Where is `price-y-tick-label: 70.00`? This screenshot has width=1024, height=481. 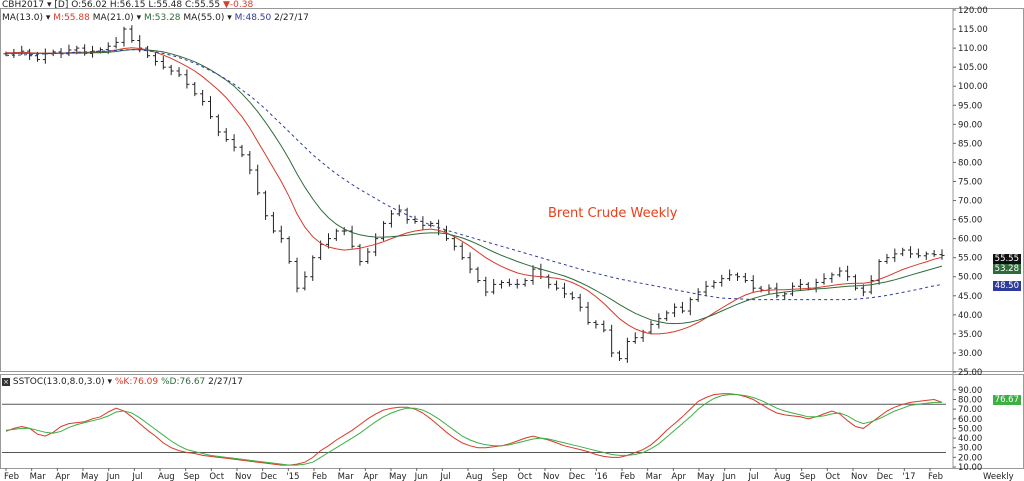 price-y-tick-label: 70.00 is located at coordinates (970, 202).